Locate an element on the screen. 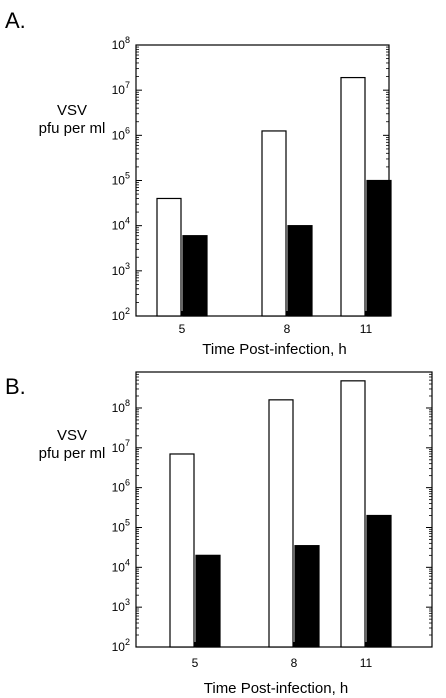 The height and width of the screenshot is (698, 446). panel-label: A. is located at coordinates (15, 20).